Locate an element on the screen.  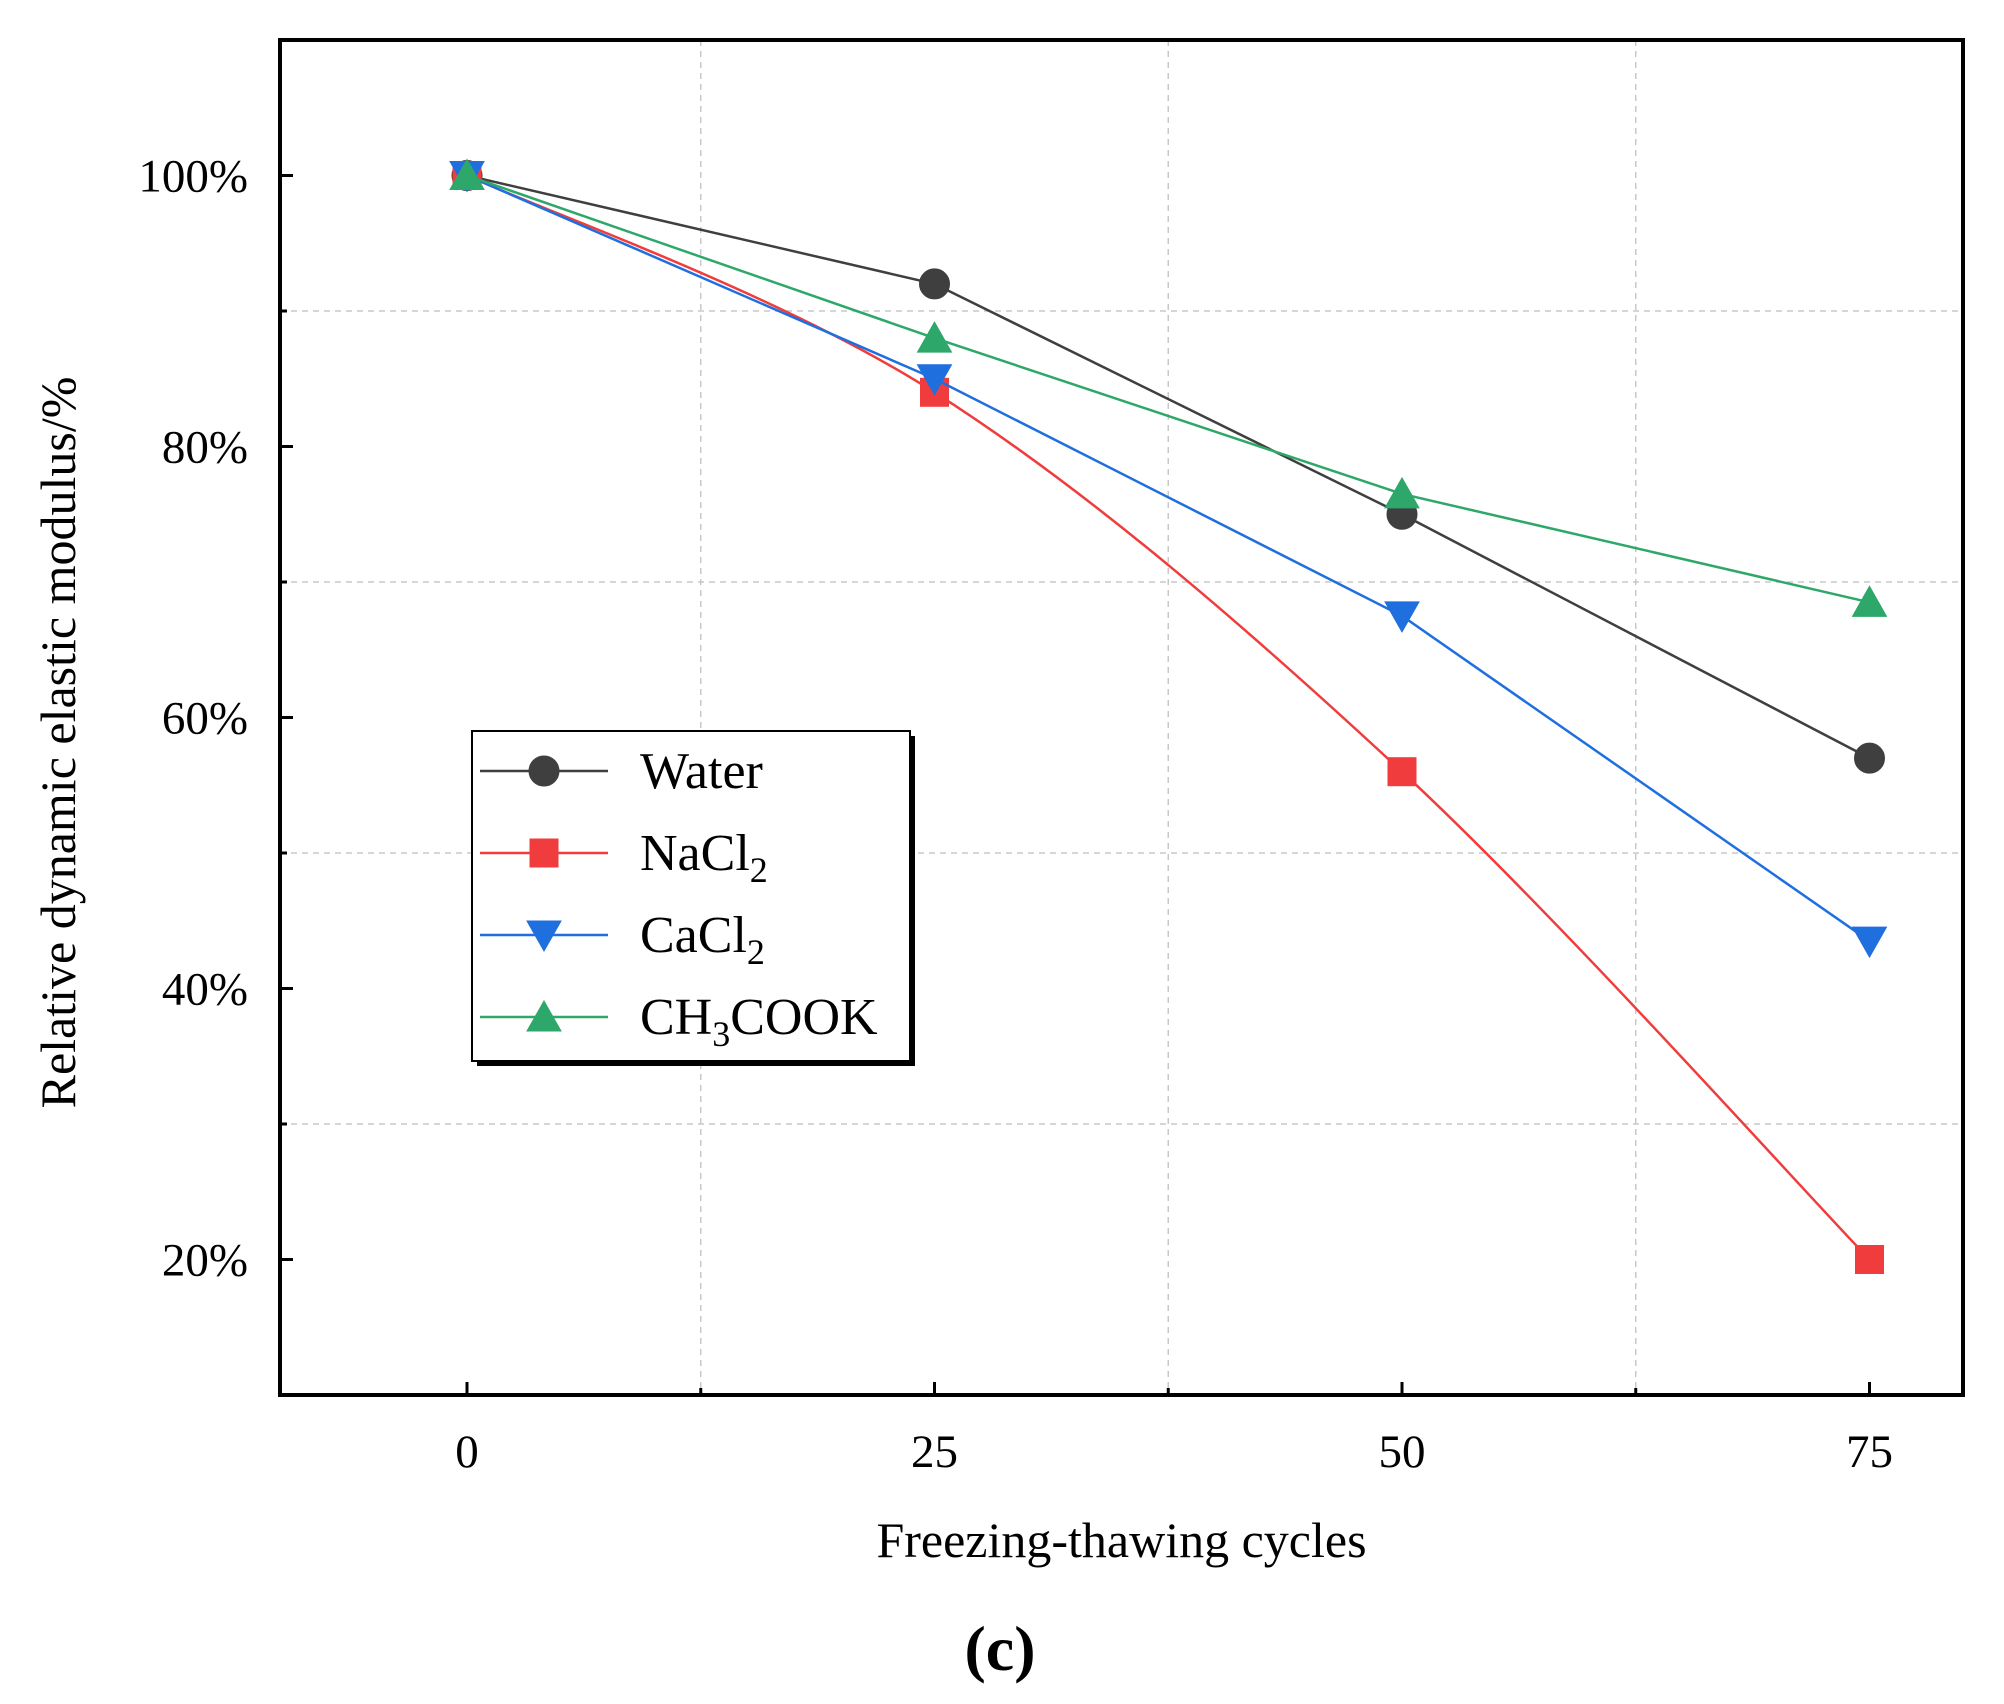
y-tick-label: 100% is located at coordinates (193, 177).